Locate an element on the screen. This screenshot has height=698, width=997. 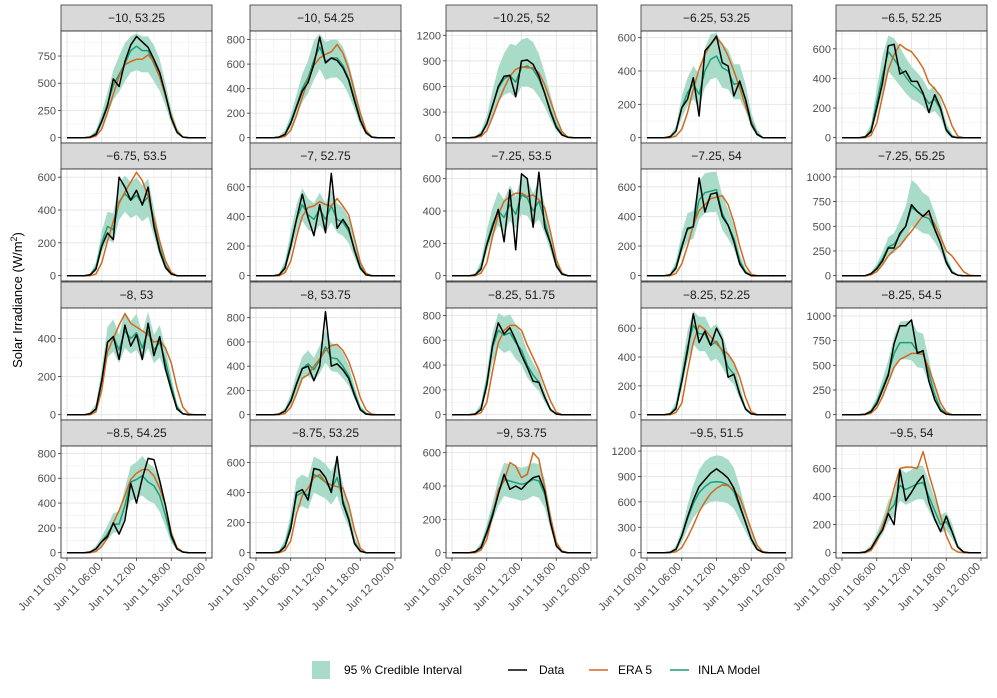
y-axis-title-superscript: 2 is located at coordinates (14, 238).